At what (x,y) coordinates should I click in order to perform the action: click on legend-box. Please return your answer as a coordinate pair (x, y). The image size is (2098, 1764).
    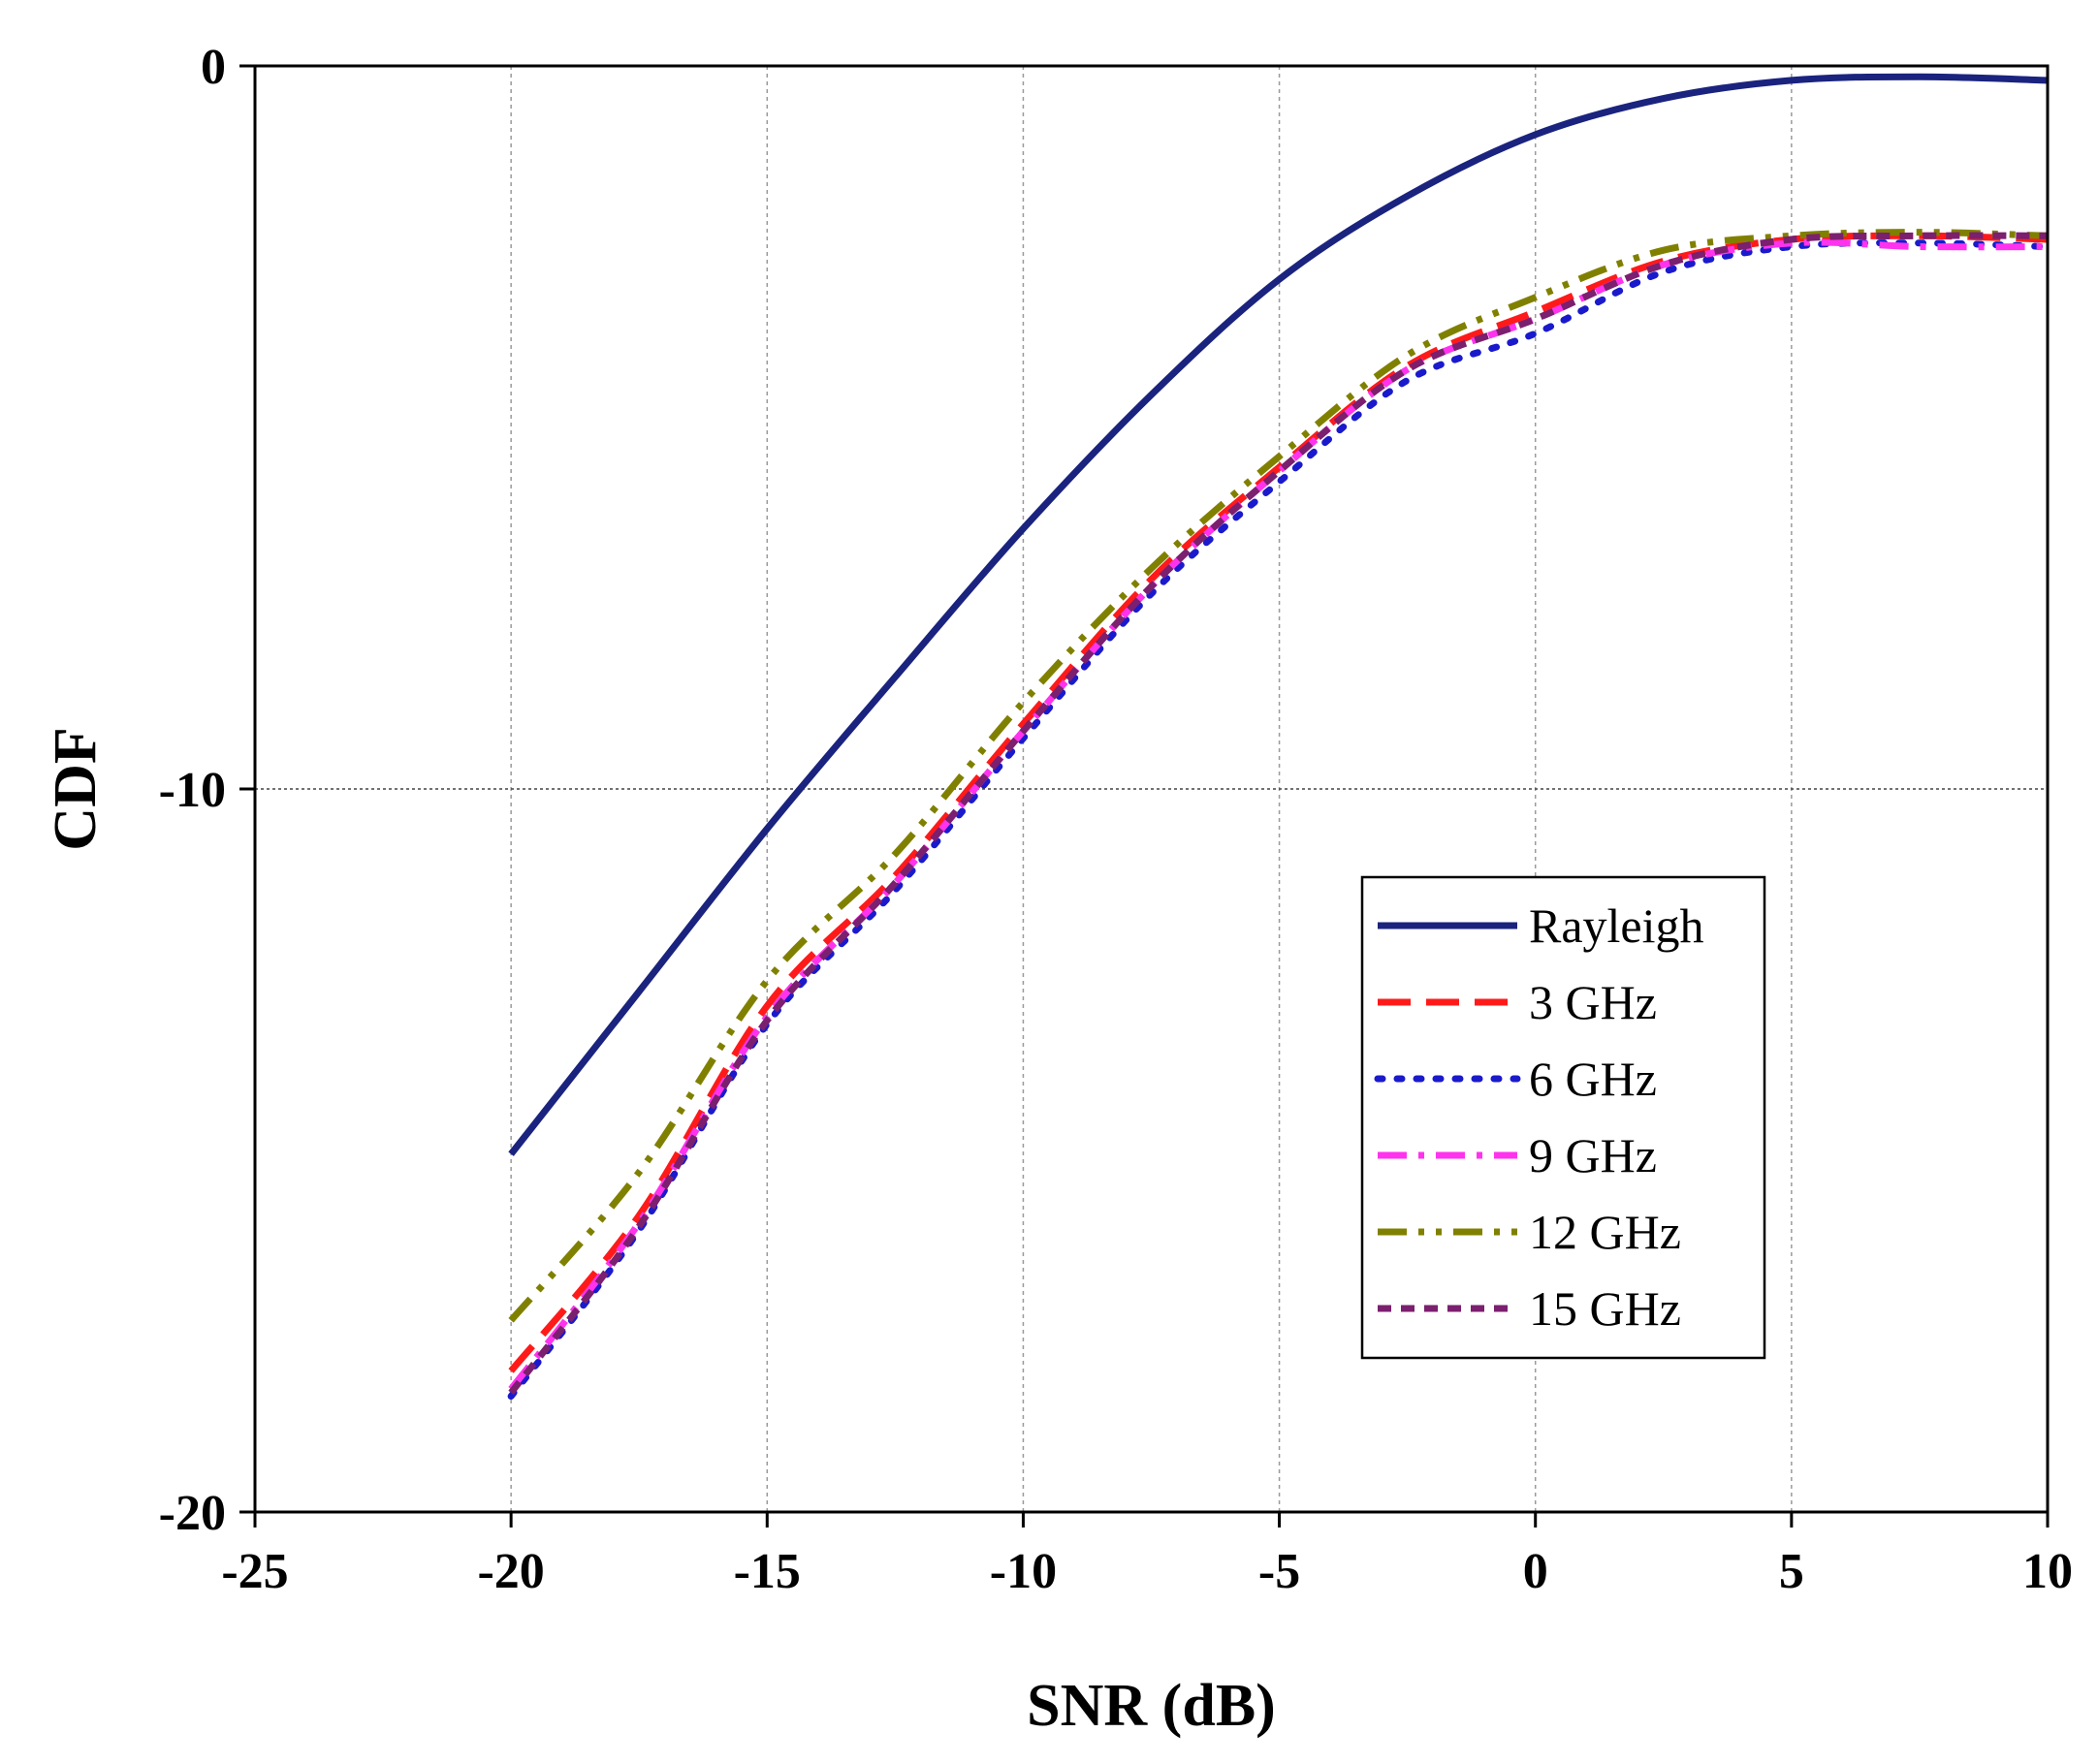
    Looking at the image, I should click on (1563, 1117).